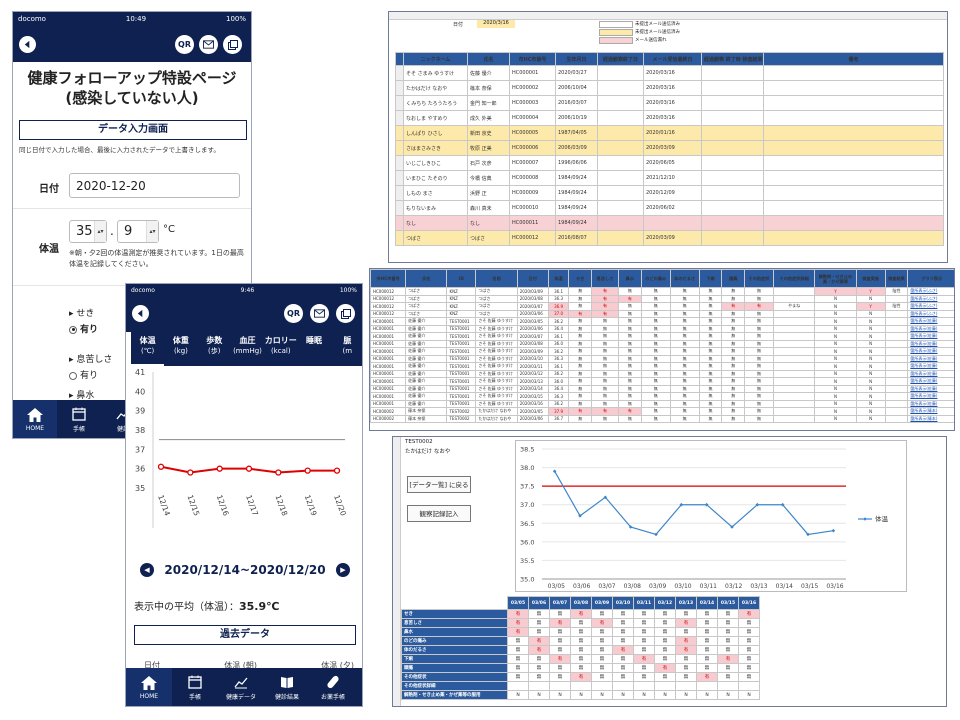 The image size is (960, 720). I want to click on col-header: 経過観察終了日, so click(620, 59).